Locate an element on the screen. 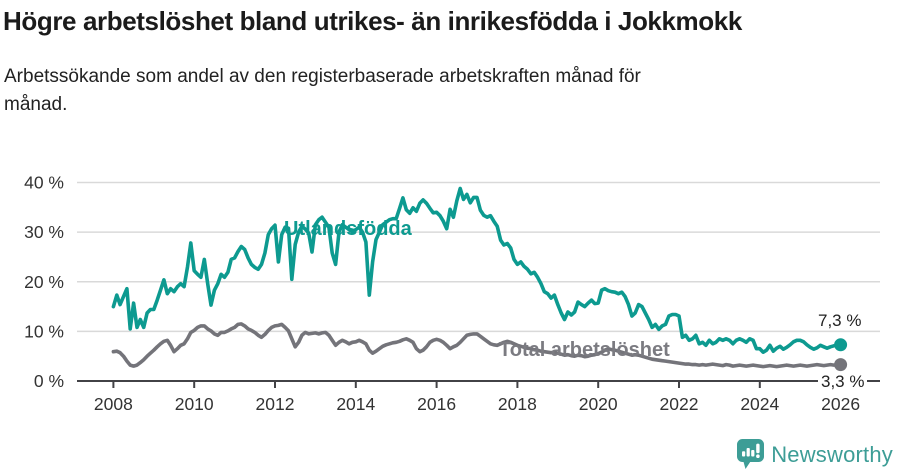 The image size is (900, 474). y-tick-label: 0 % is located at coordinates (49, 381).